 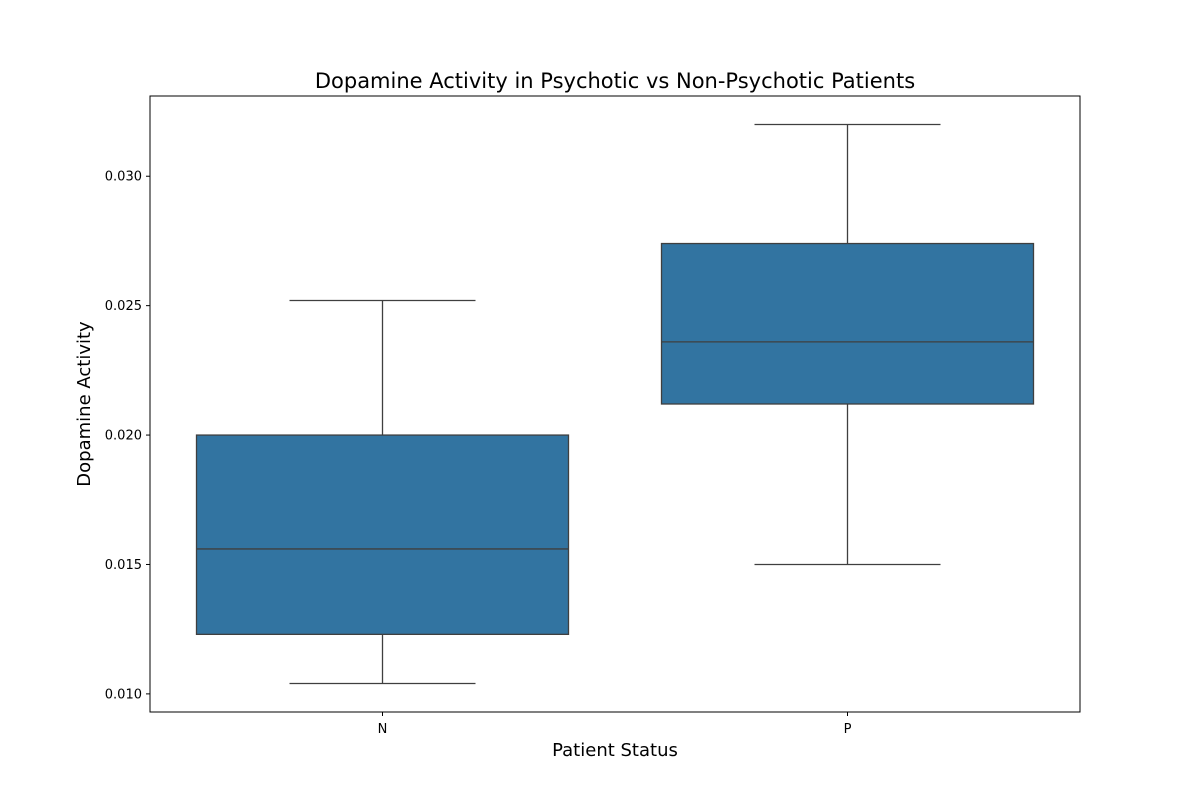 What do you see at coordinates (123, 565) in the screenshot?
I see `y-tick-label: 0.015` at bounding box center [123, 565].